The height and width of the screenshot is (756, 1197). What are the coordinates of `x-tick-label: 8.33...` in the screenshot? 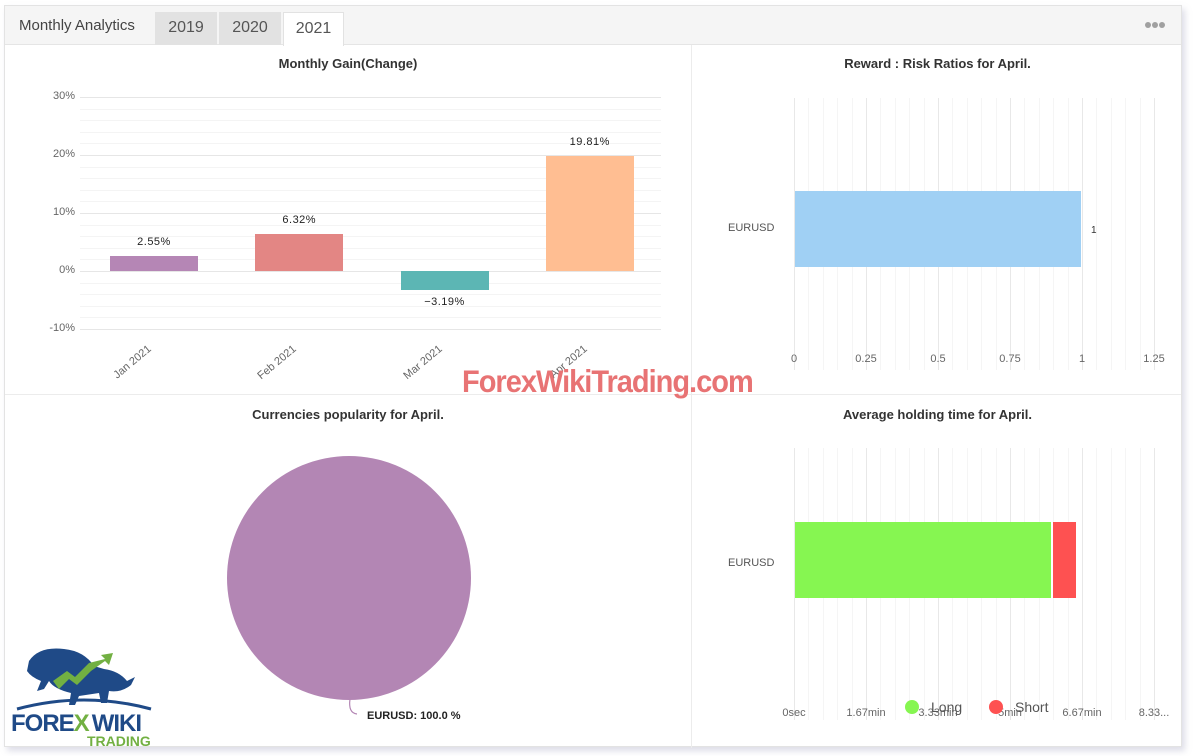 It's located at (1154, 713).